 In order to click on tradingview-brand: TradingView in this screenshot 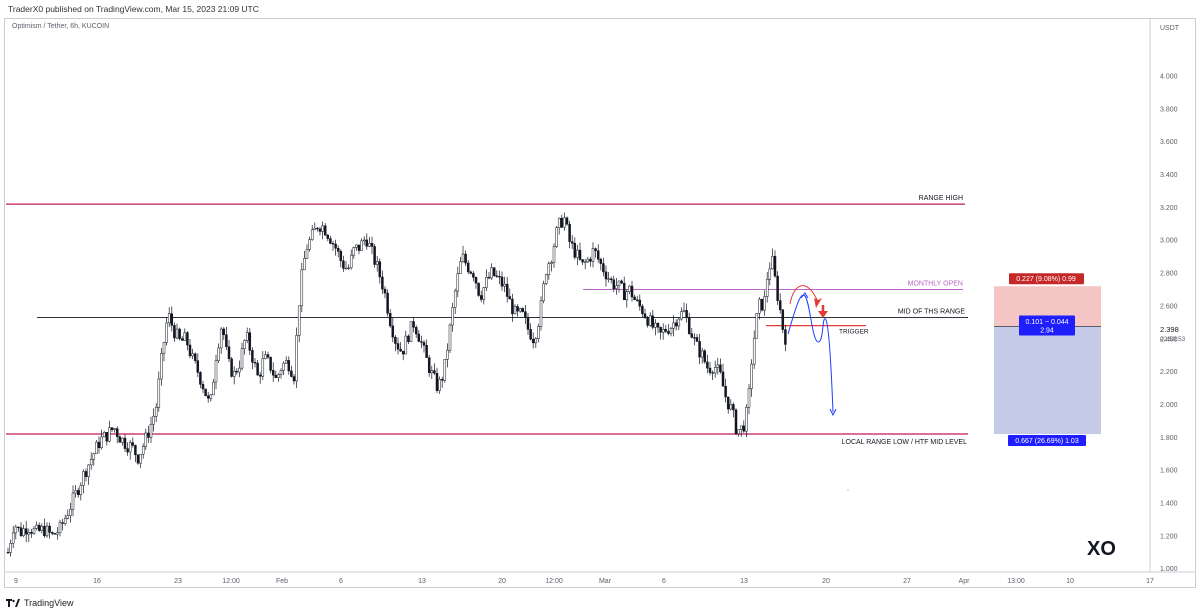, I will do `click(49, 603)`.